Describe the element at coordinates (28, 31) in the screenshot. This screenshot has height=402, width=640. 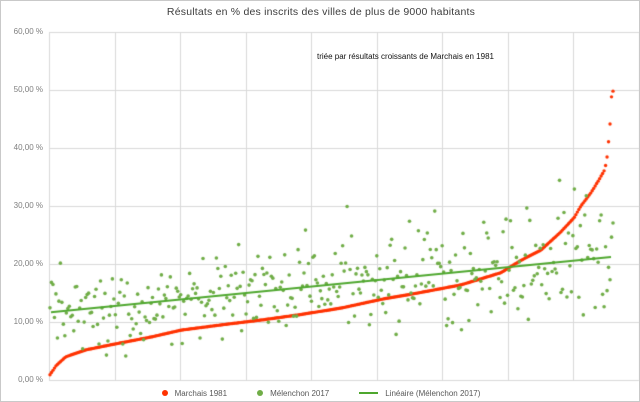
I see `y-tick-label-60: 60,00 %` at that location.